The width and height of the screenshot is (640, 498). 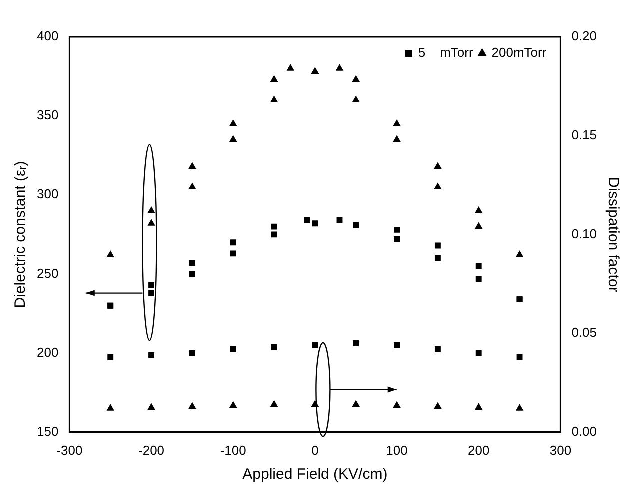 What do you see at coordinates (585, 234) in the screenshot?
I see `y2-tick-label: 0.10` at bounding box center [585, 234].